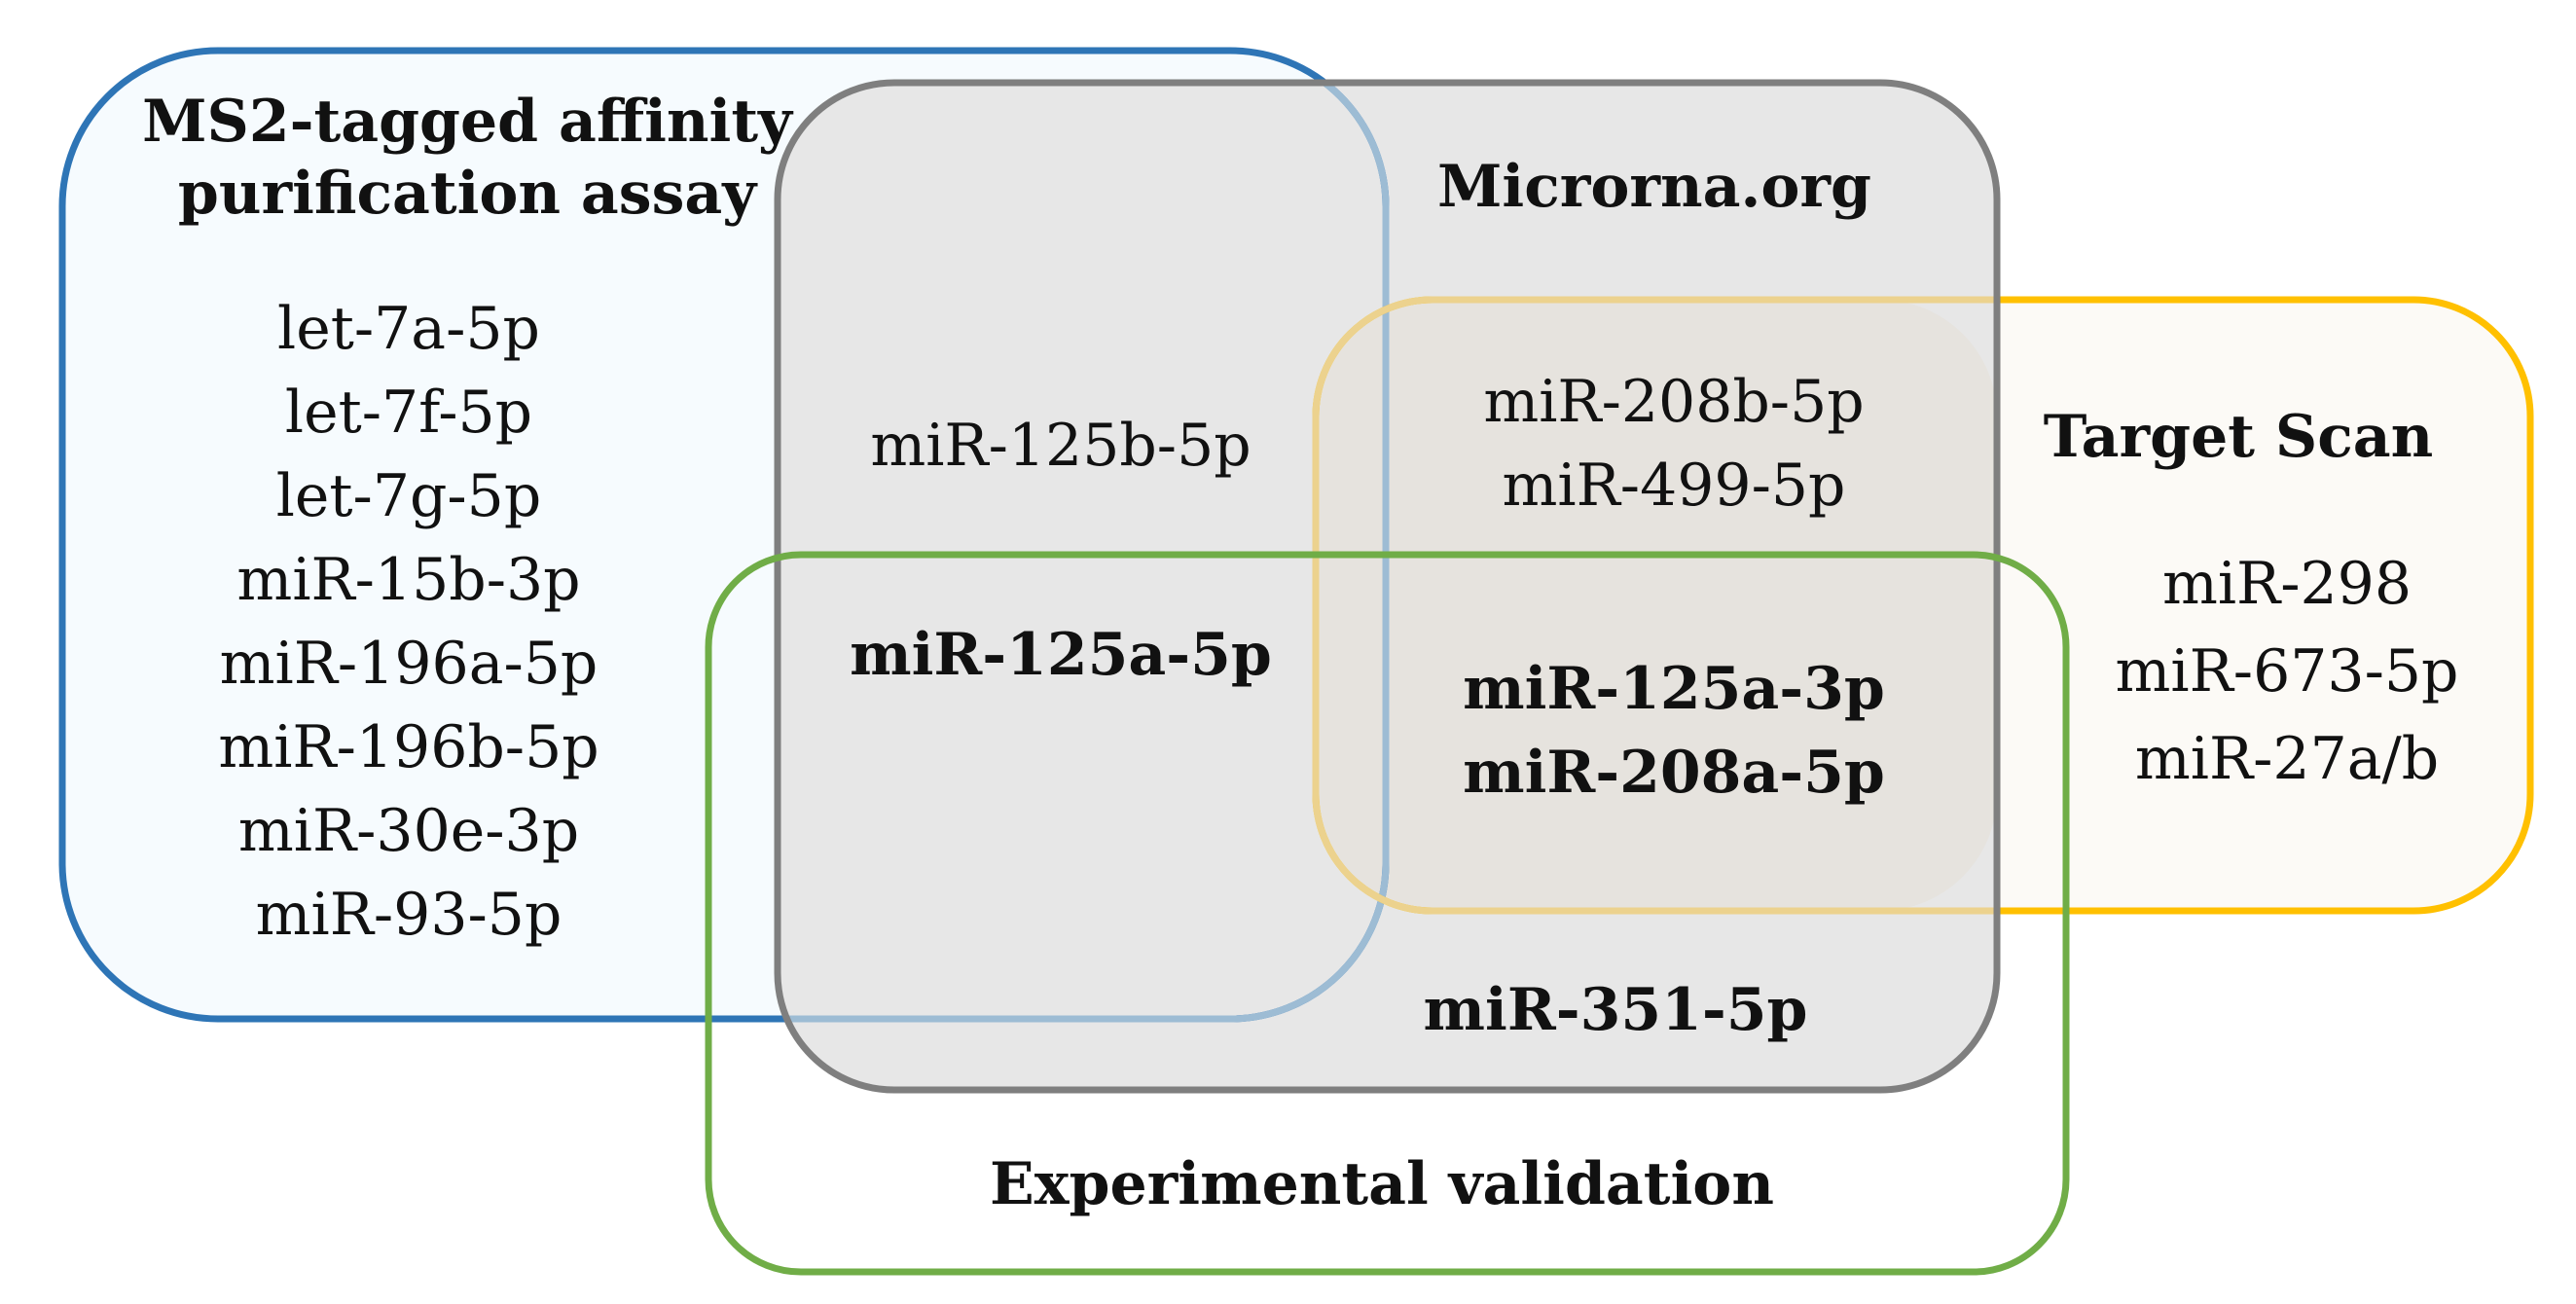  I want to click on ms2-title-line-2: purification assay, so click(467, 194).